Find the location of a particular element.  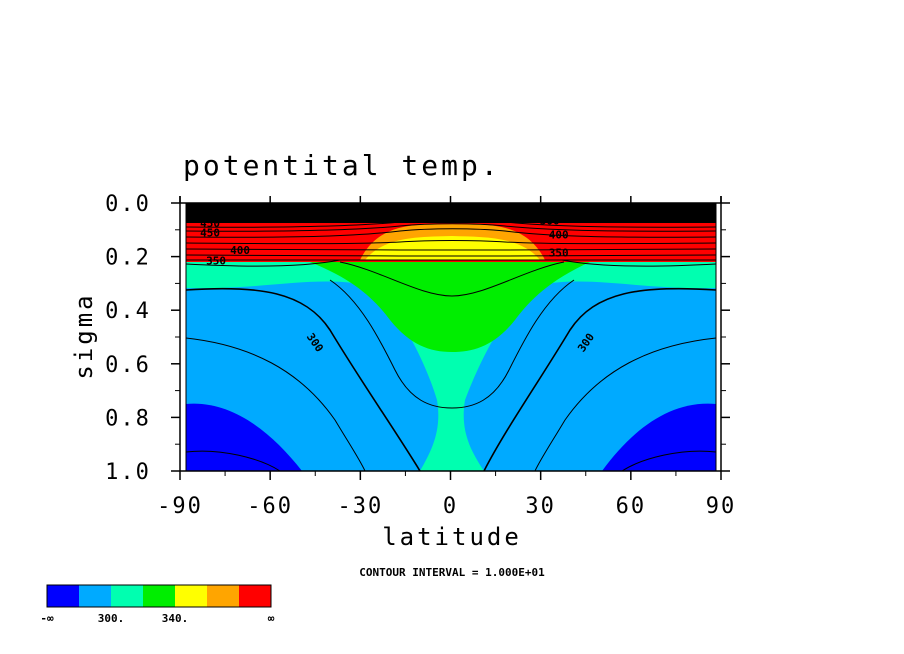

x-tick-label: -60 is located at coordinates (270, 506).